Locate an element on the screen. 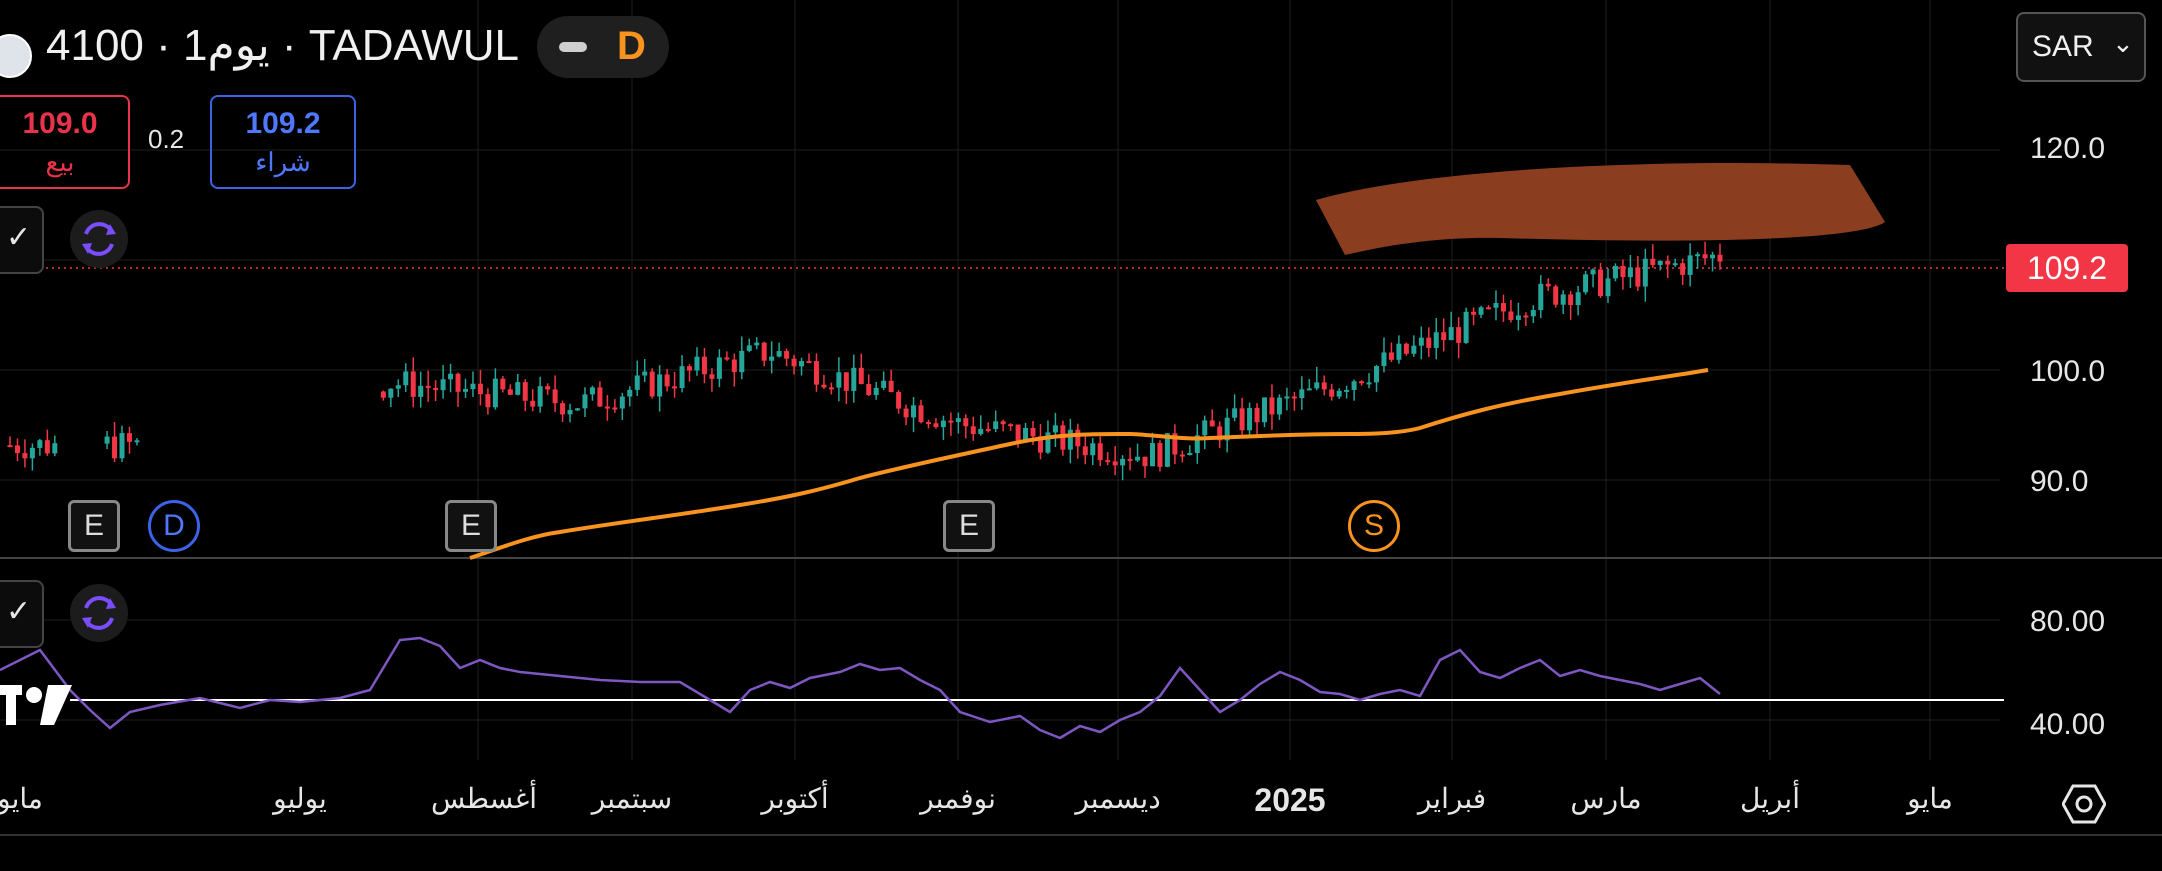 This screenshot has width=2162, height=871. sell-button: 109.0 بيع is located at coordinates (65, 142).